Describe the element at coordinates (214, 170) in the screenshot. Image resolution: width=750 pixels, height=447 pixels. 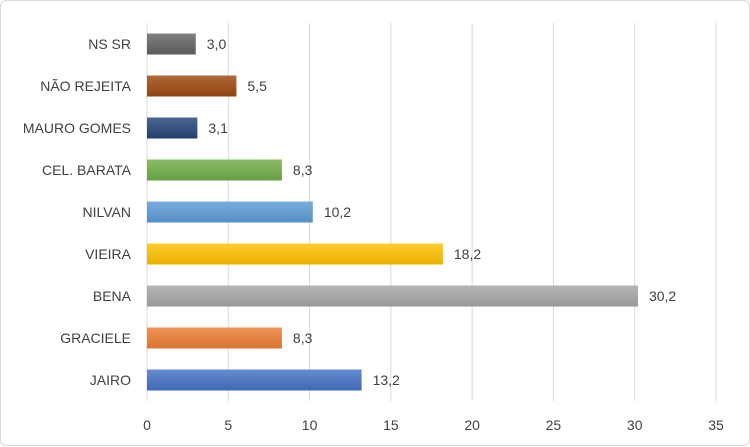
I see `bar-cel-barata` at that location.